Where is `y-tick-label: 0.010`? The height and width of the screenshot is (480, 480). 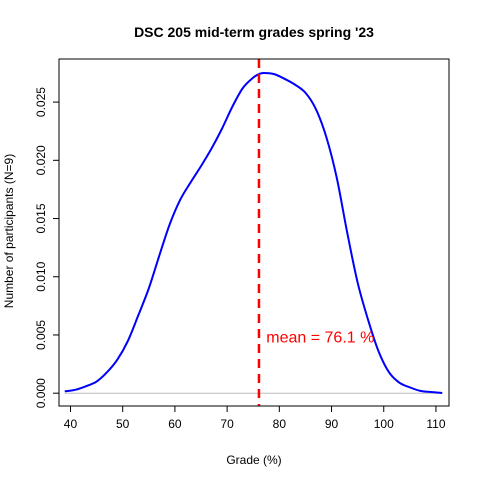 y-tick-label: 0.010 is located at coordinates (41, 276).